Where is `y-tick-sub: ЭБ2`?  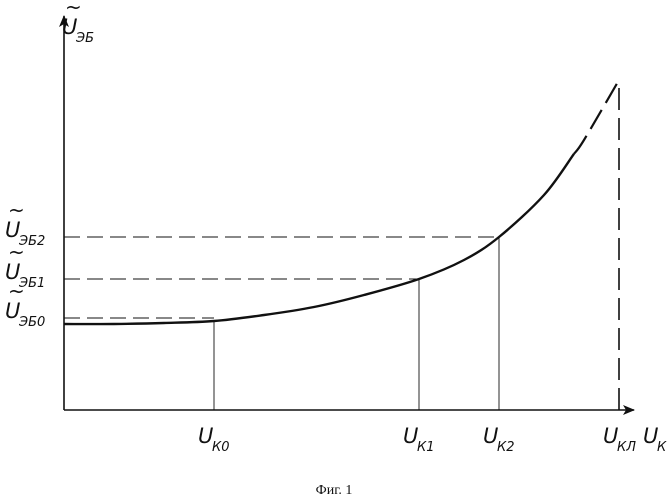 y-tick-sub: ЭБ2 is located at coordinates (31, 241).